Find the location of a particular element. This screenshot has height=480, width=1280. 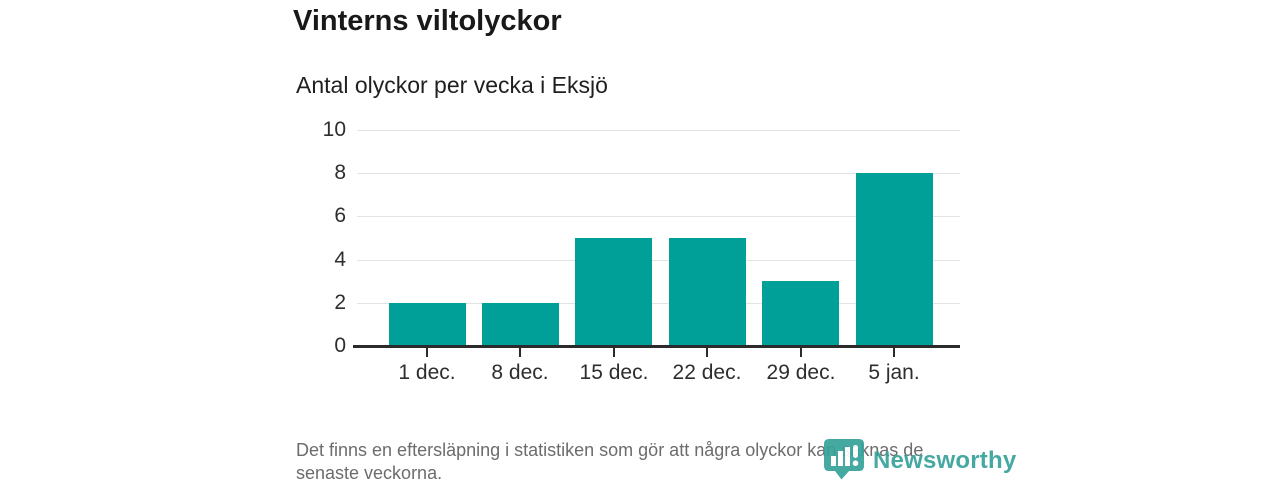

y-axis-tick-label: 8 is located at coordinates (340, 172).